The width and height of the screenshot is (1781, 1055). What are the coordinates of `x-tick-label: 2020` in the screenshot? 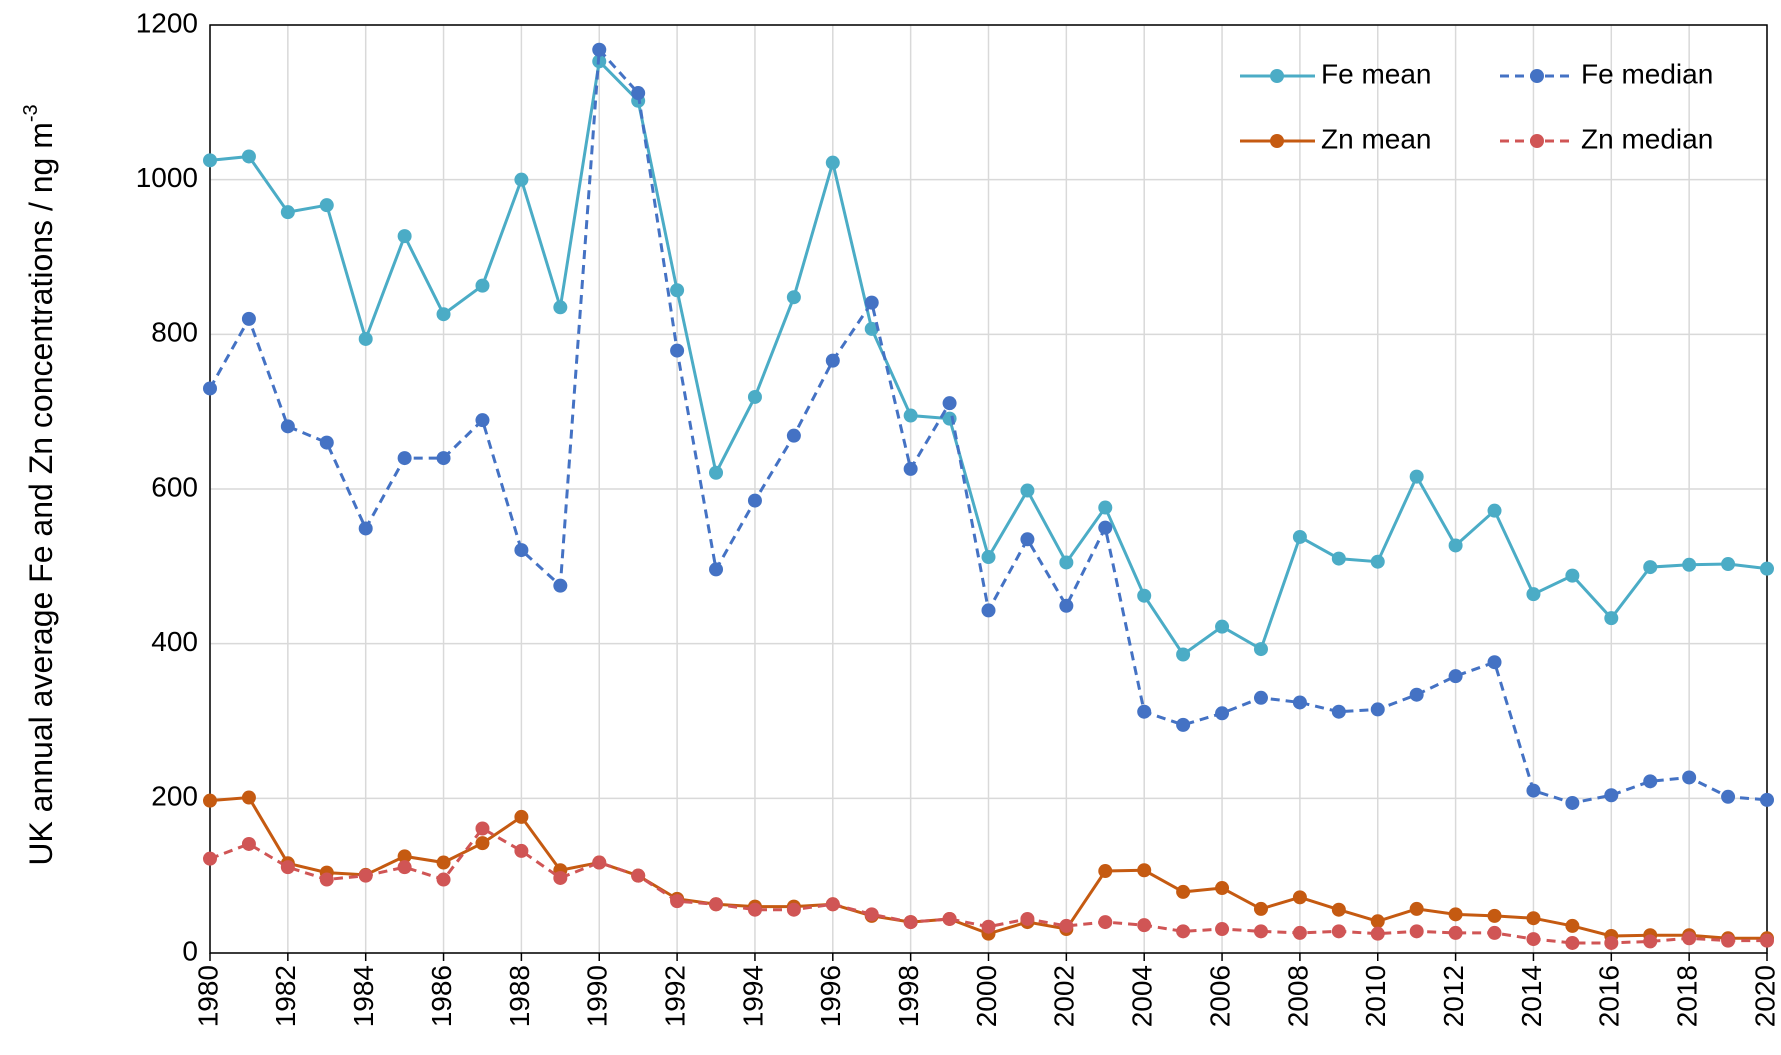 It's located at (1764, 996).